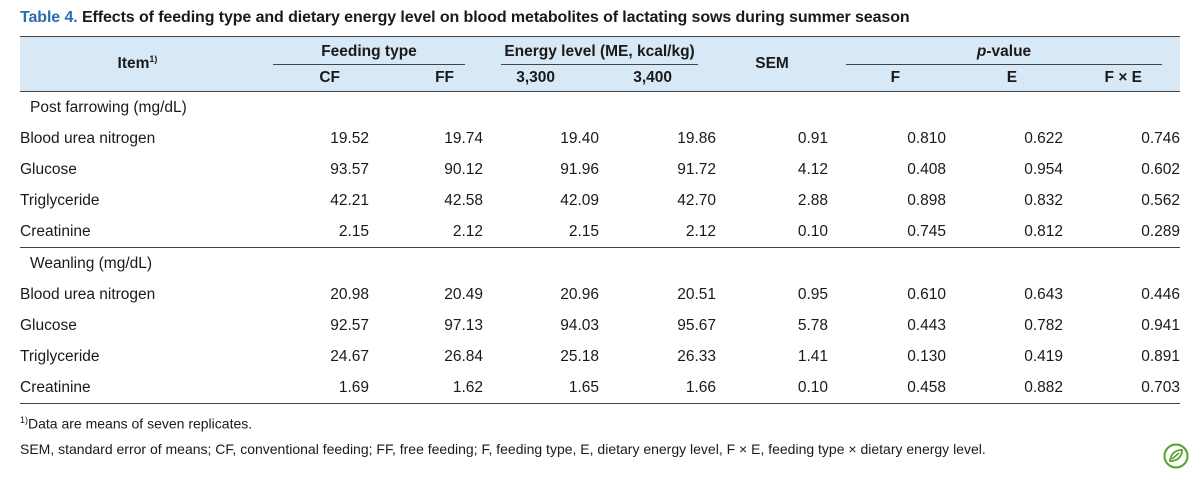 This screenshot has width=1200, height=477. I want to click on row-value: 26.33, so click(697, 356).